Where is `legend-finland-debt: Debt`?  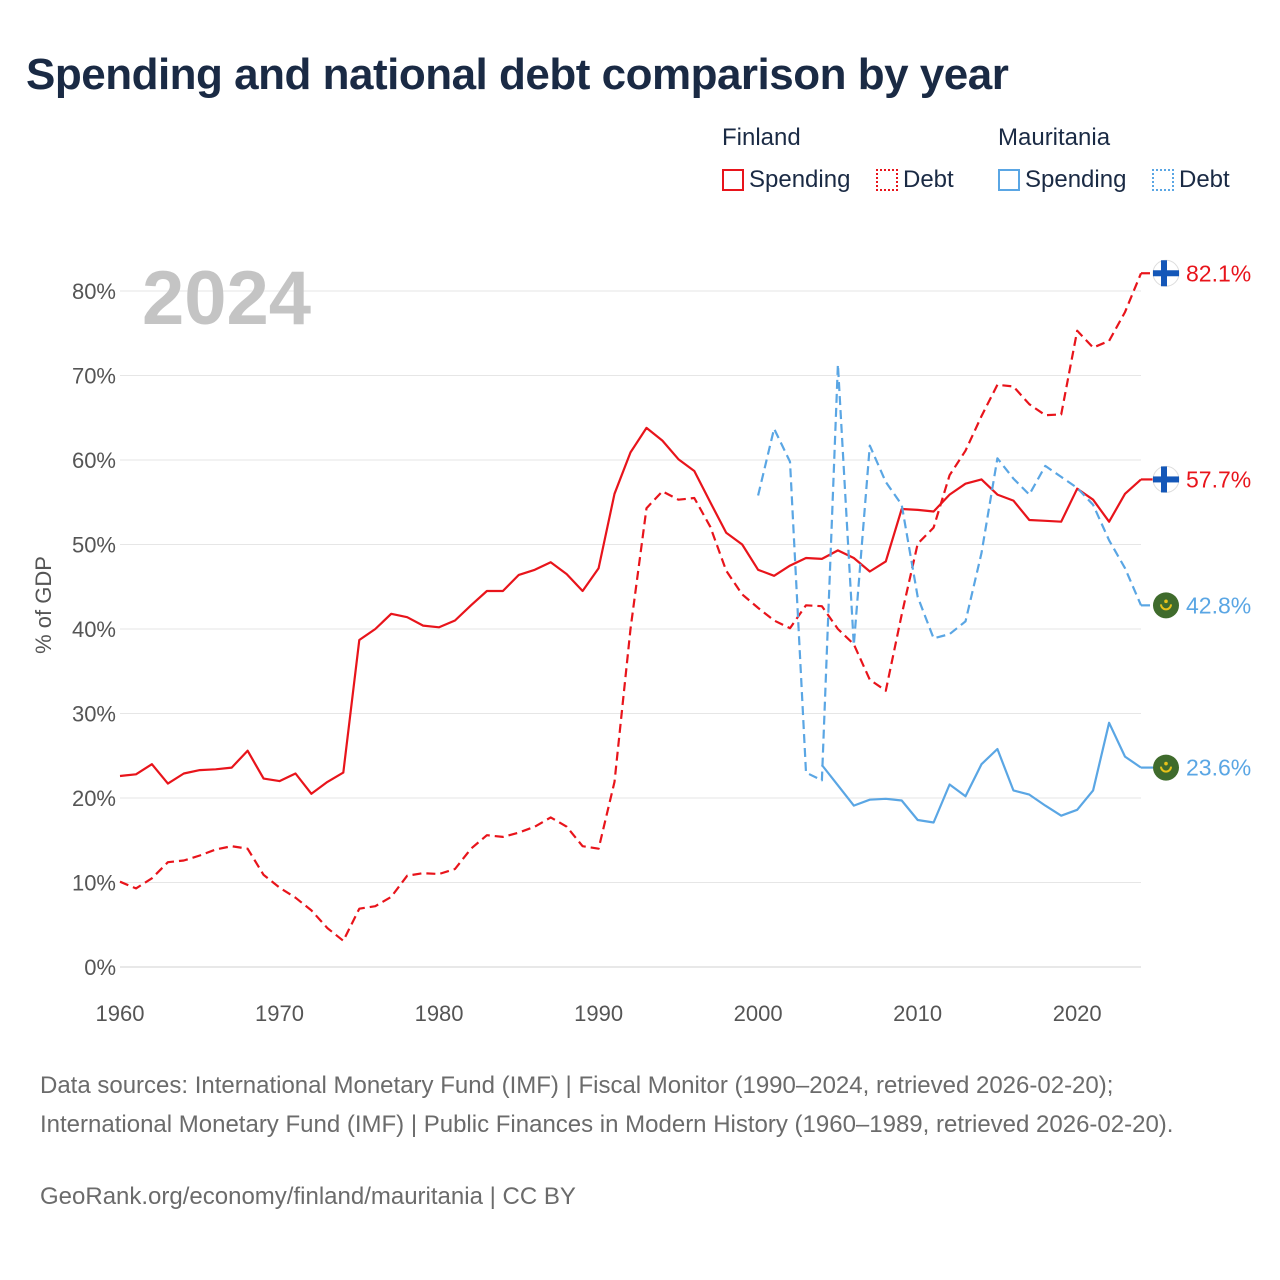 legend-finland-debt: Debt is located at coordinates (915, 180).